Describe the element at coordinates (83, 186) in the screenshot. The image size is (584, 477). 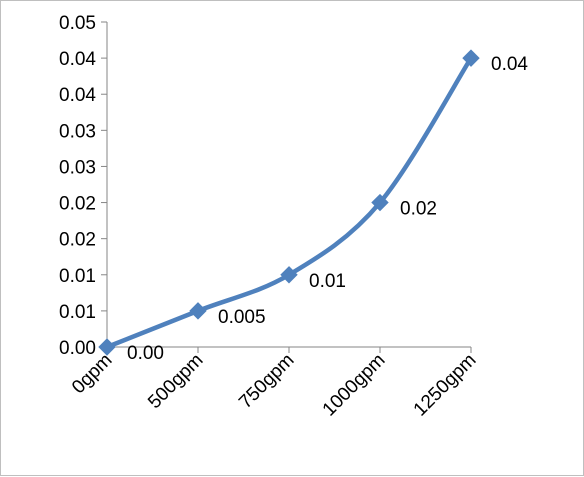
I see `y-axis: 0.00 0.01 0.01 0.02 0.02 0.03 0.03 0.04 0.04 0.05` at that location.